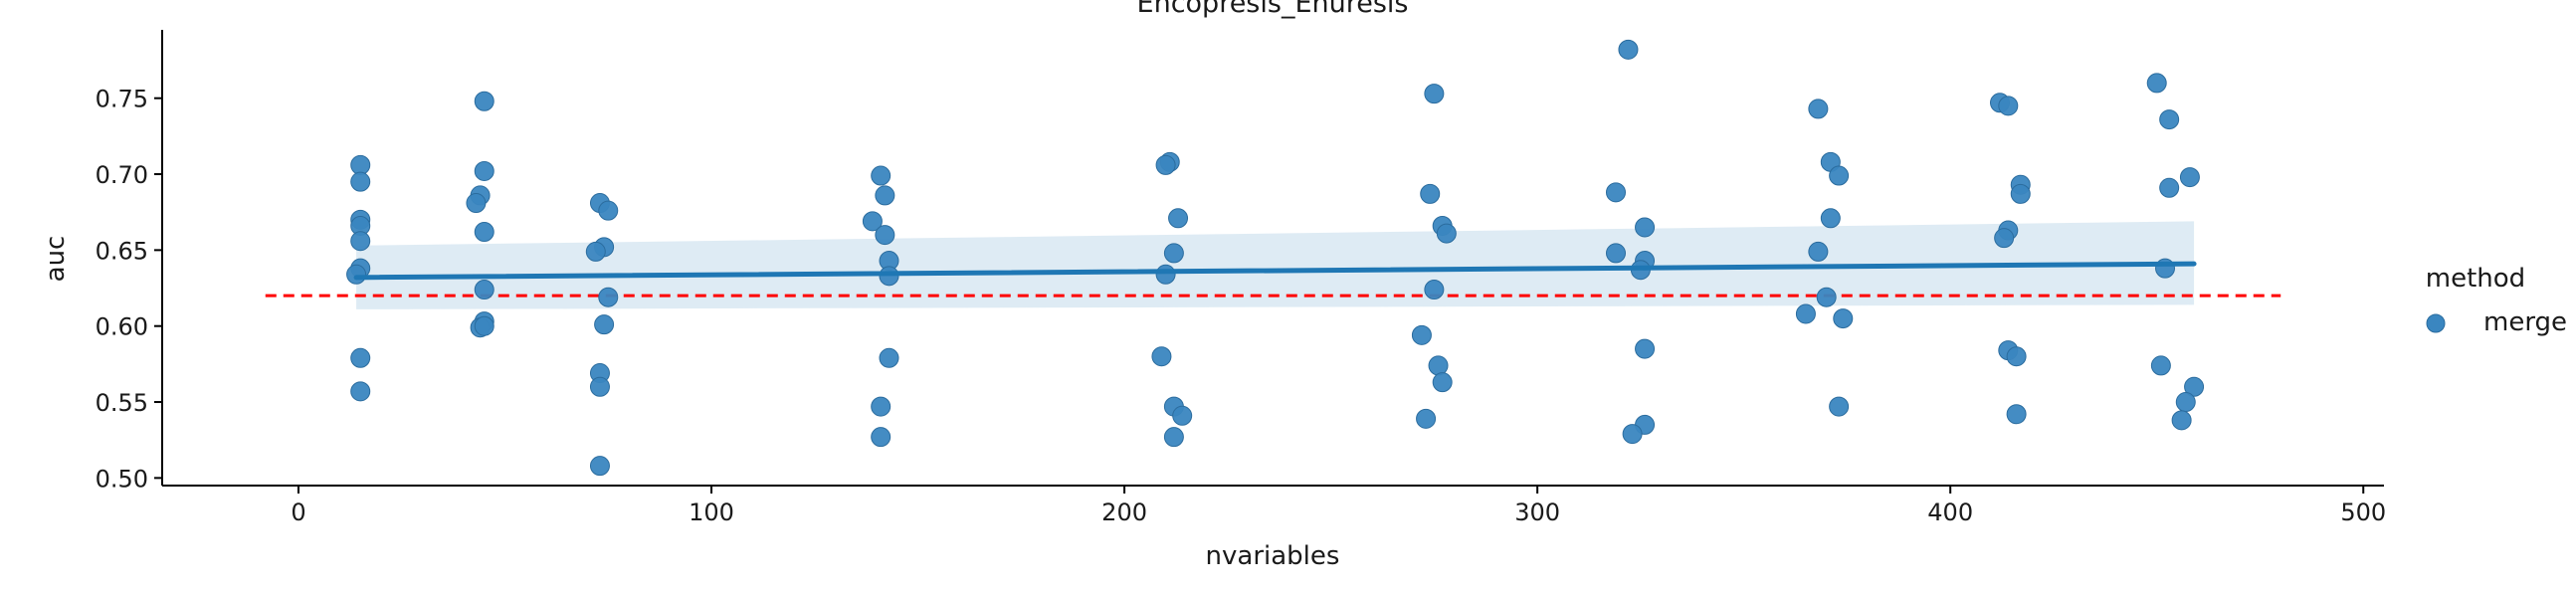 The height and width of the screenshot is (597, 2576). Describe the element at coordinates (2475, 279) in the screenshot. I see `legend-title: method` at that location.